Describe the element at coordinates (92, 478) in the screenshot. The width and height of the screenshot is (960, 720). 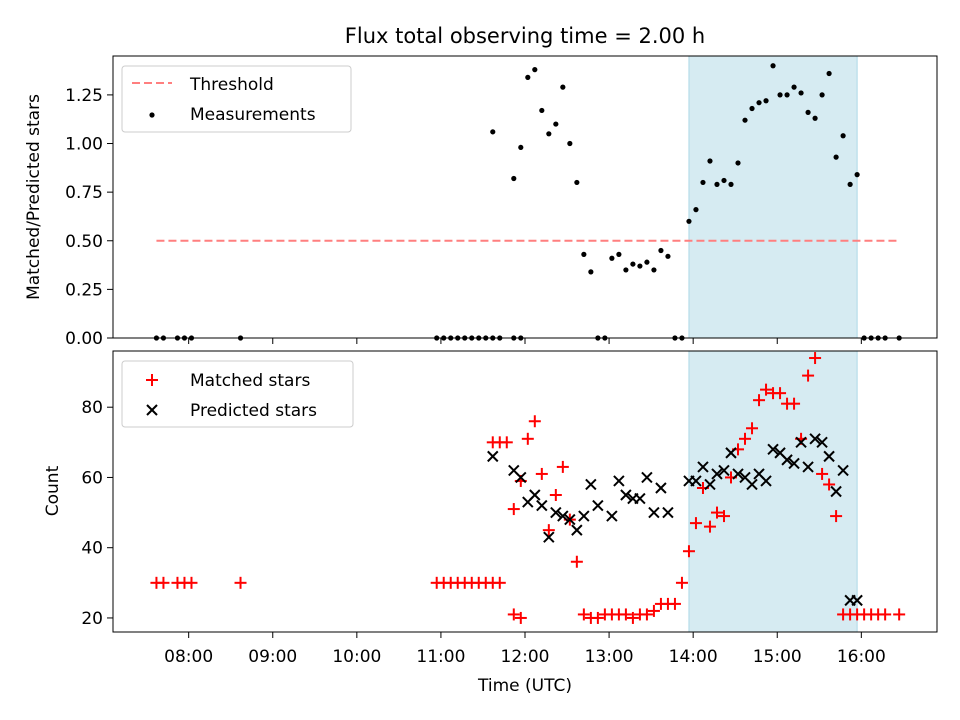
I see `y-tick-label: 60` at that location.